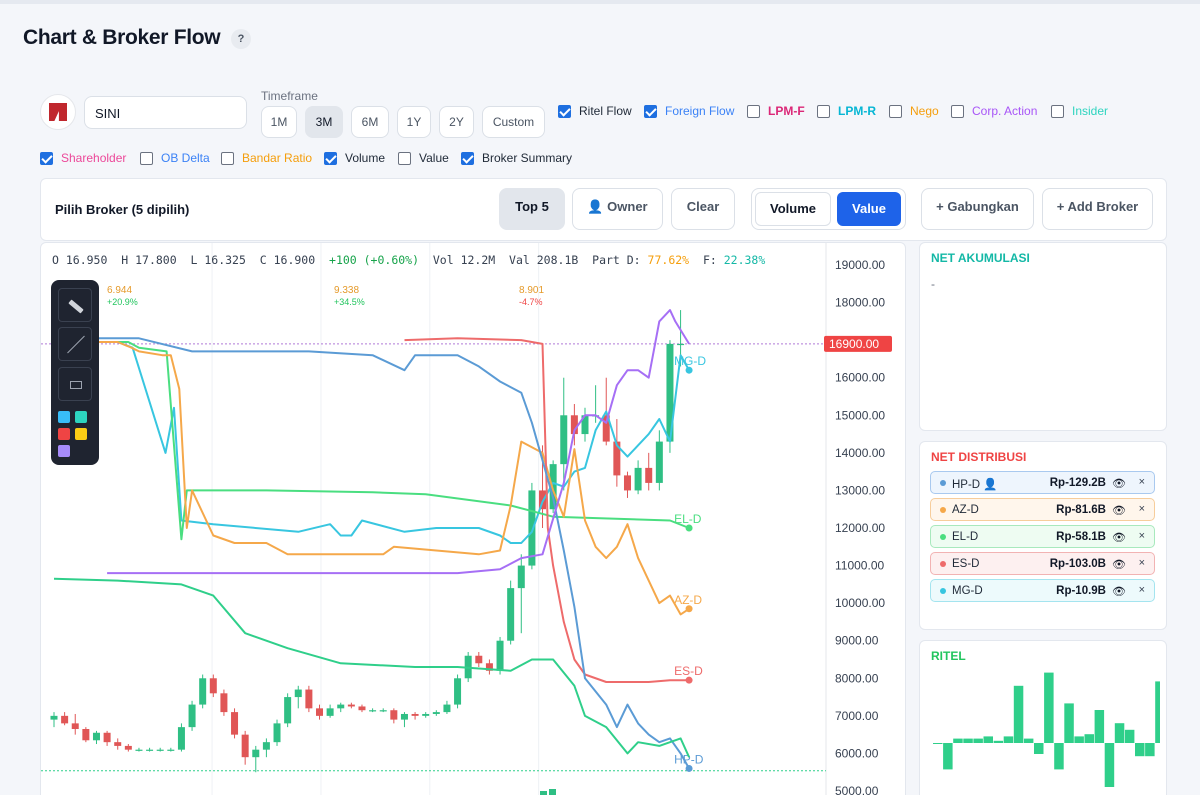  What do you see at coordinates (370, 122) in the screenshot?
I see `timeframe-6m-button: 6M` at bounding box center [370, 122].